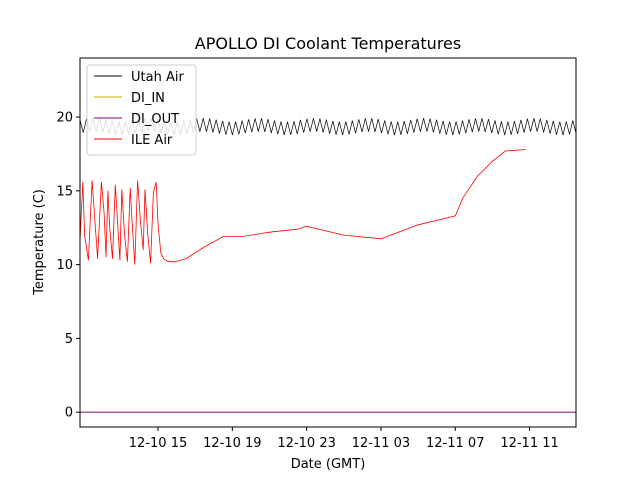 The width and height of the screenshot is (640, 480). I want to click on legend-entry: DI_OUT, so click(155, 119).